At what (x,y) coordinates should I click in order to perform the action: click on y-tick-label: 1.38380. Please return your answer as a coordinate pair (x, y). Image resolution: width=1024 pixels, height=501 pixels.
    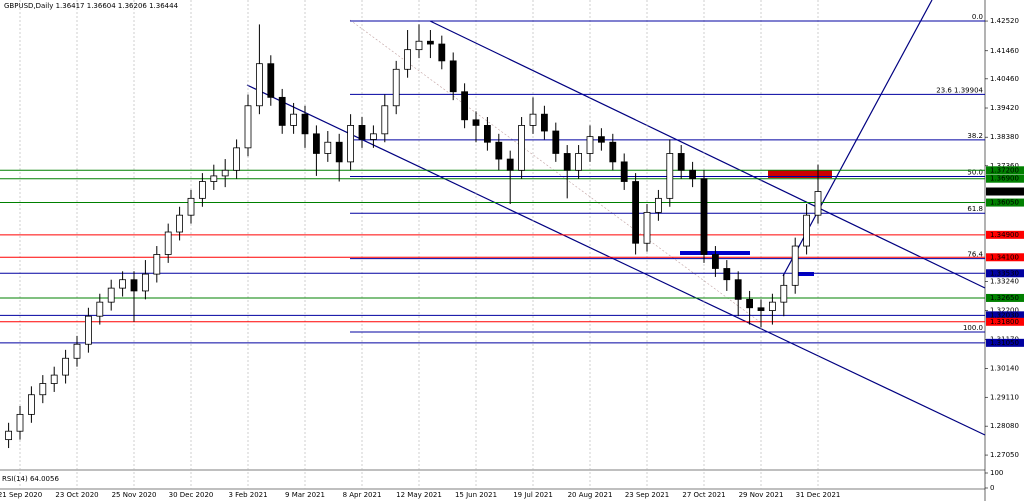
    Looking at the image, I should click on (1004, 137).